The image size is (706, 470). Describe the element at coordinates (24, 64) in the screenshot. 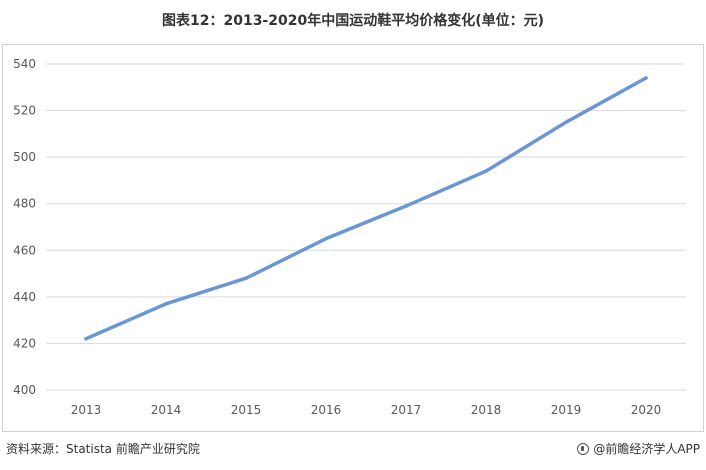

I see `y-tick-label: 540` at that location.